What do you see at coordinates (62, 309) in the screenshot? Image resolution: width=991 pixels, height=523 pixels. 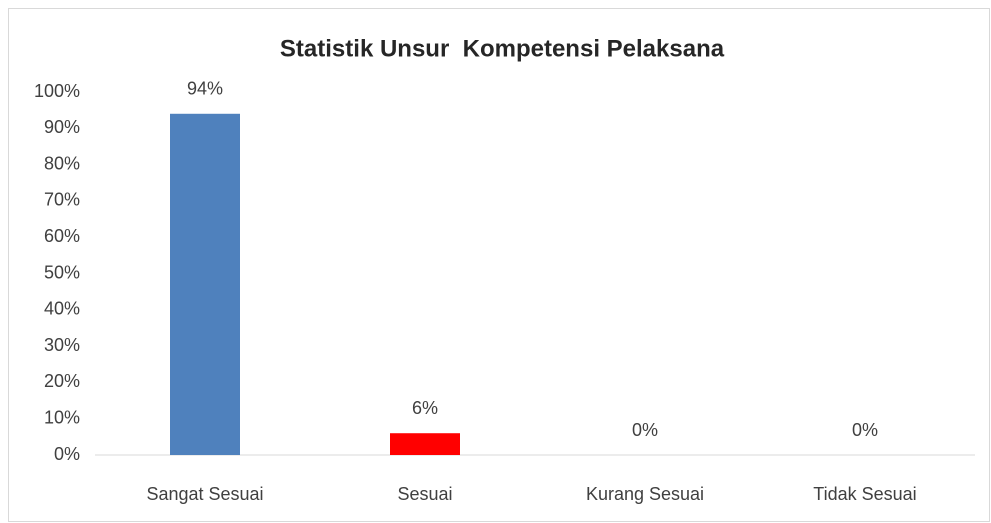 I see `y-tick-label: 40%` at bounding box center [62, 309].